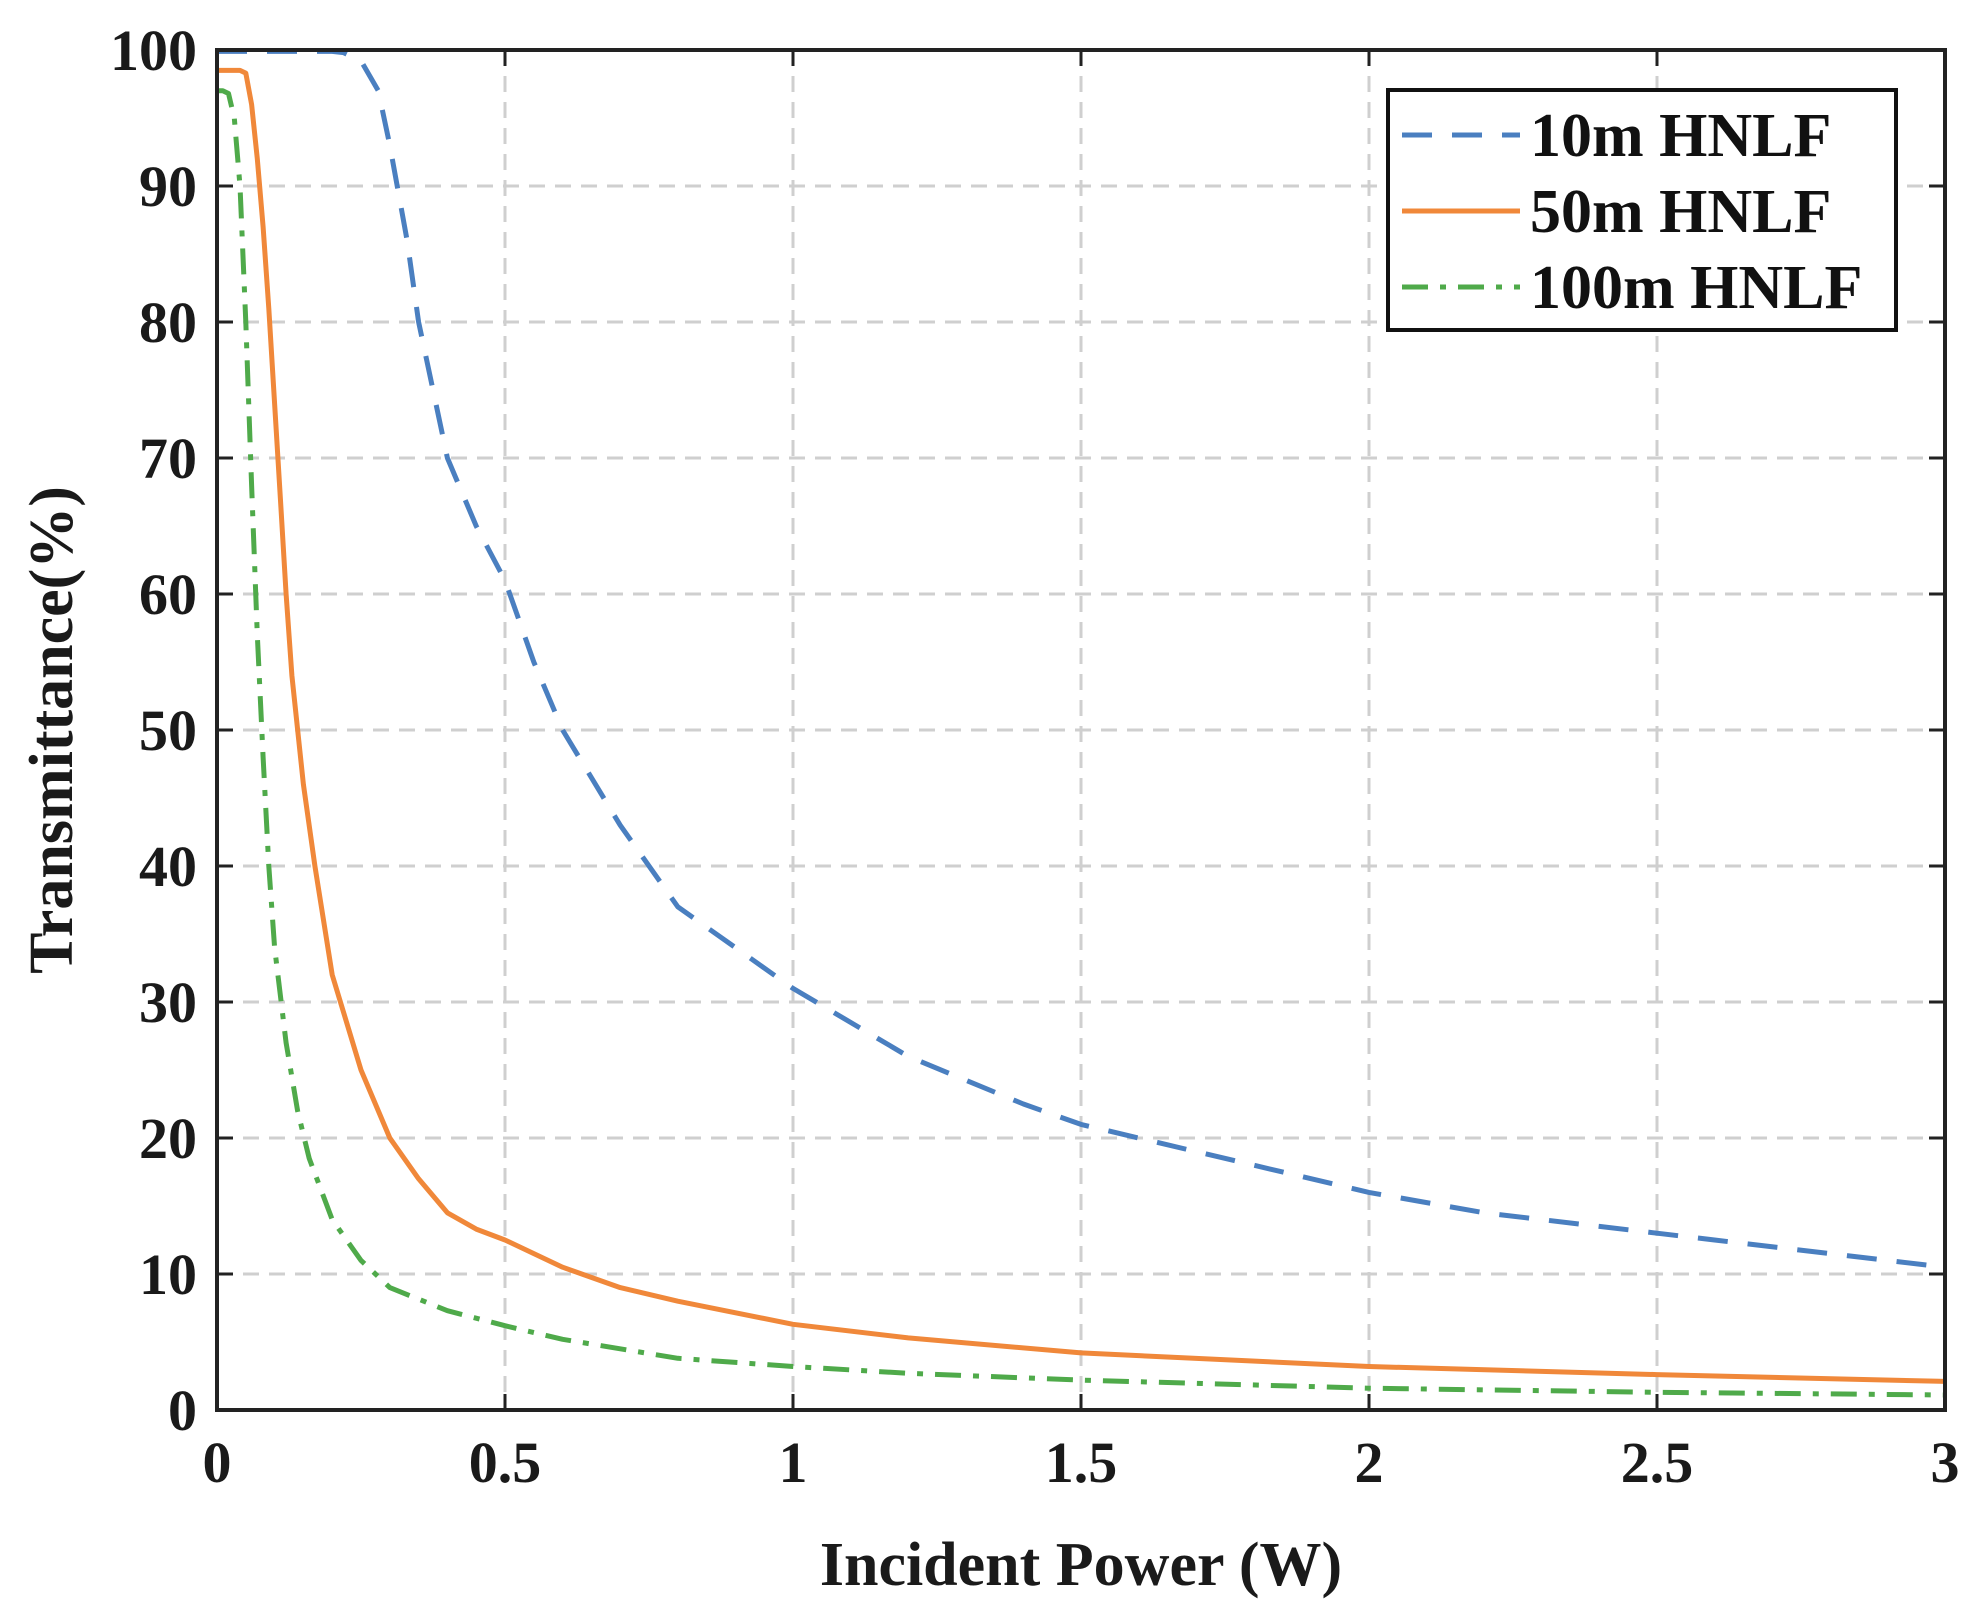 The image size is (1973, 1609). Describe the element at coordinates (168, 186) in the screenshot. I see `y-tick-label: 90` at that location.